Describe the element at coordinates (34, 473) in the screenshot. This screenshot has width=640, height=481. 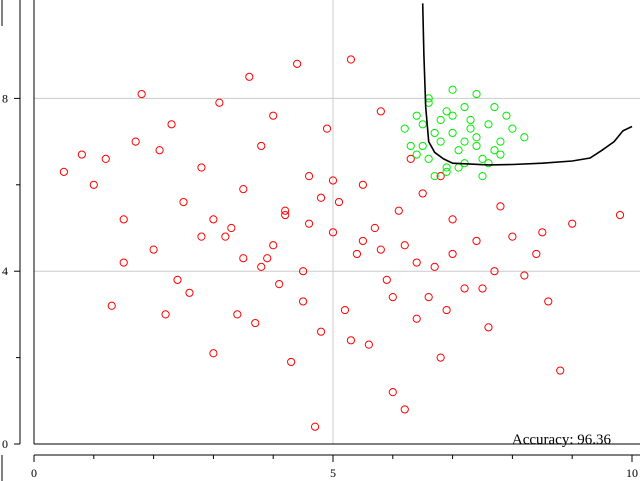
I see `x-tick-label: 0` at that location.